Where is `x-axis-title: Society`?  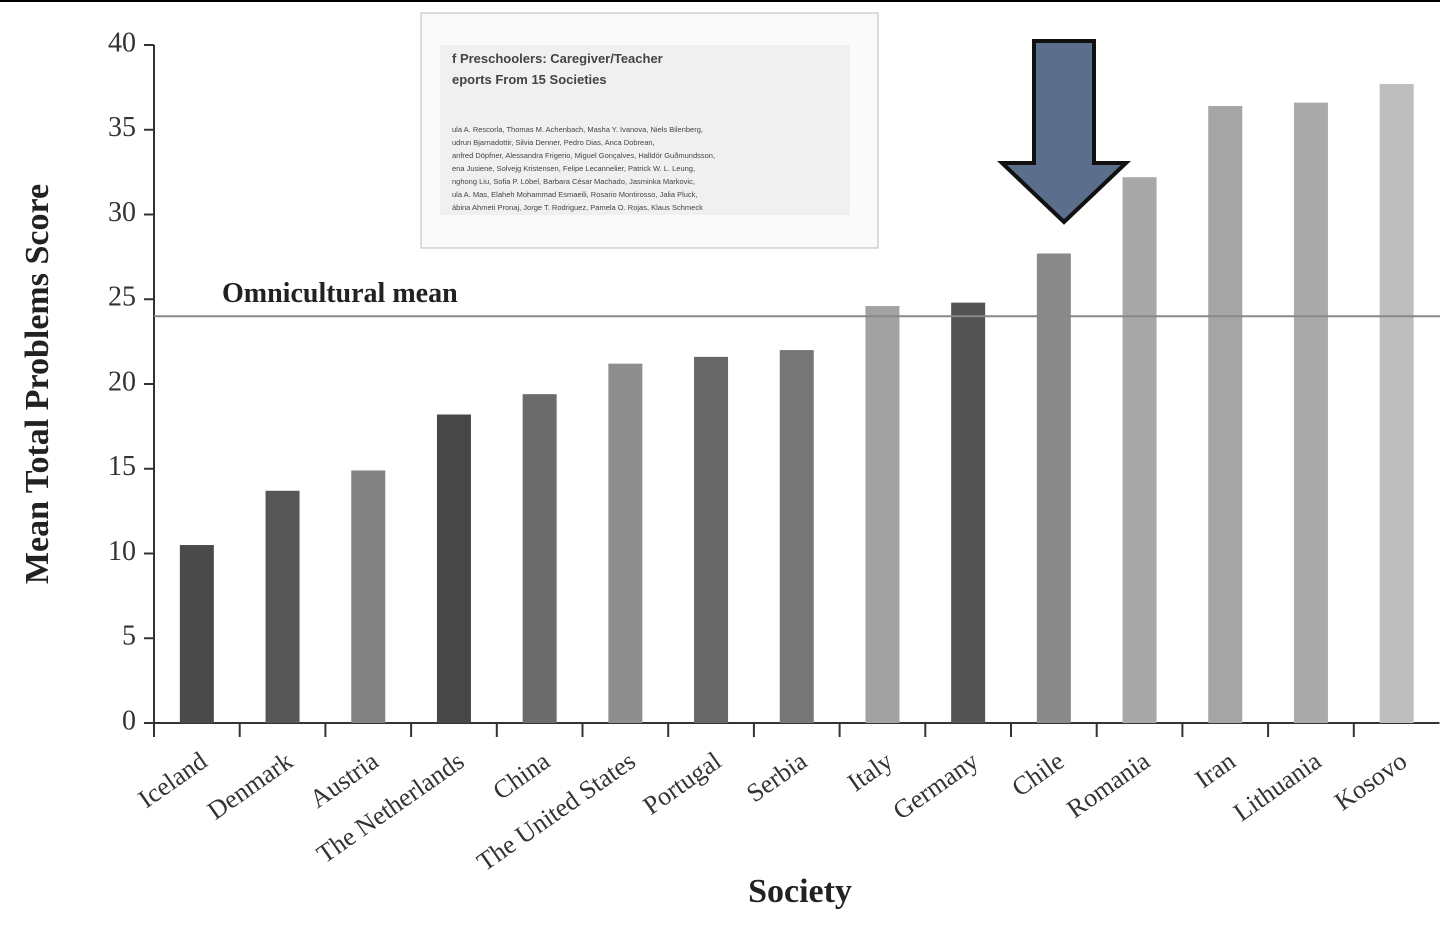 x-axis-title: Society is located at coordinates (800, 891).